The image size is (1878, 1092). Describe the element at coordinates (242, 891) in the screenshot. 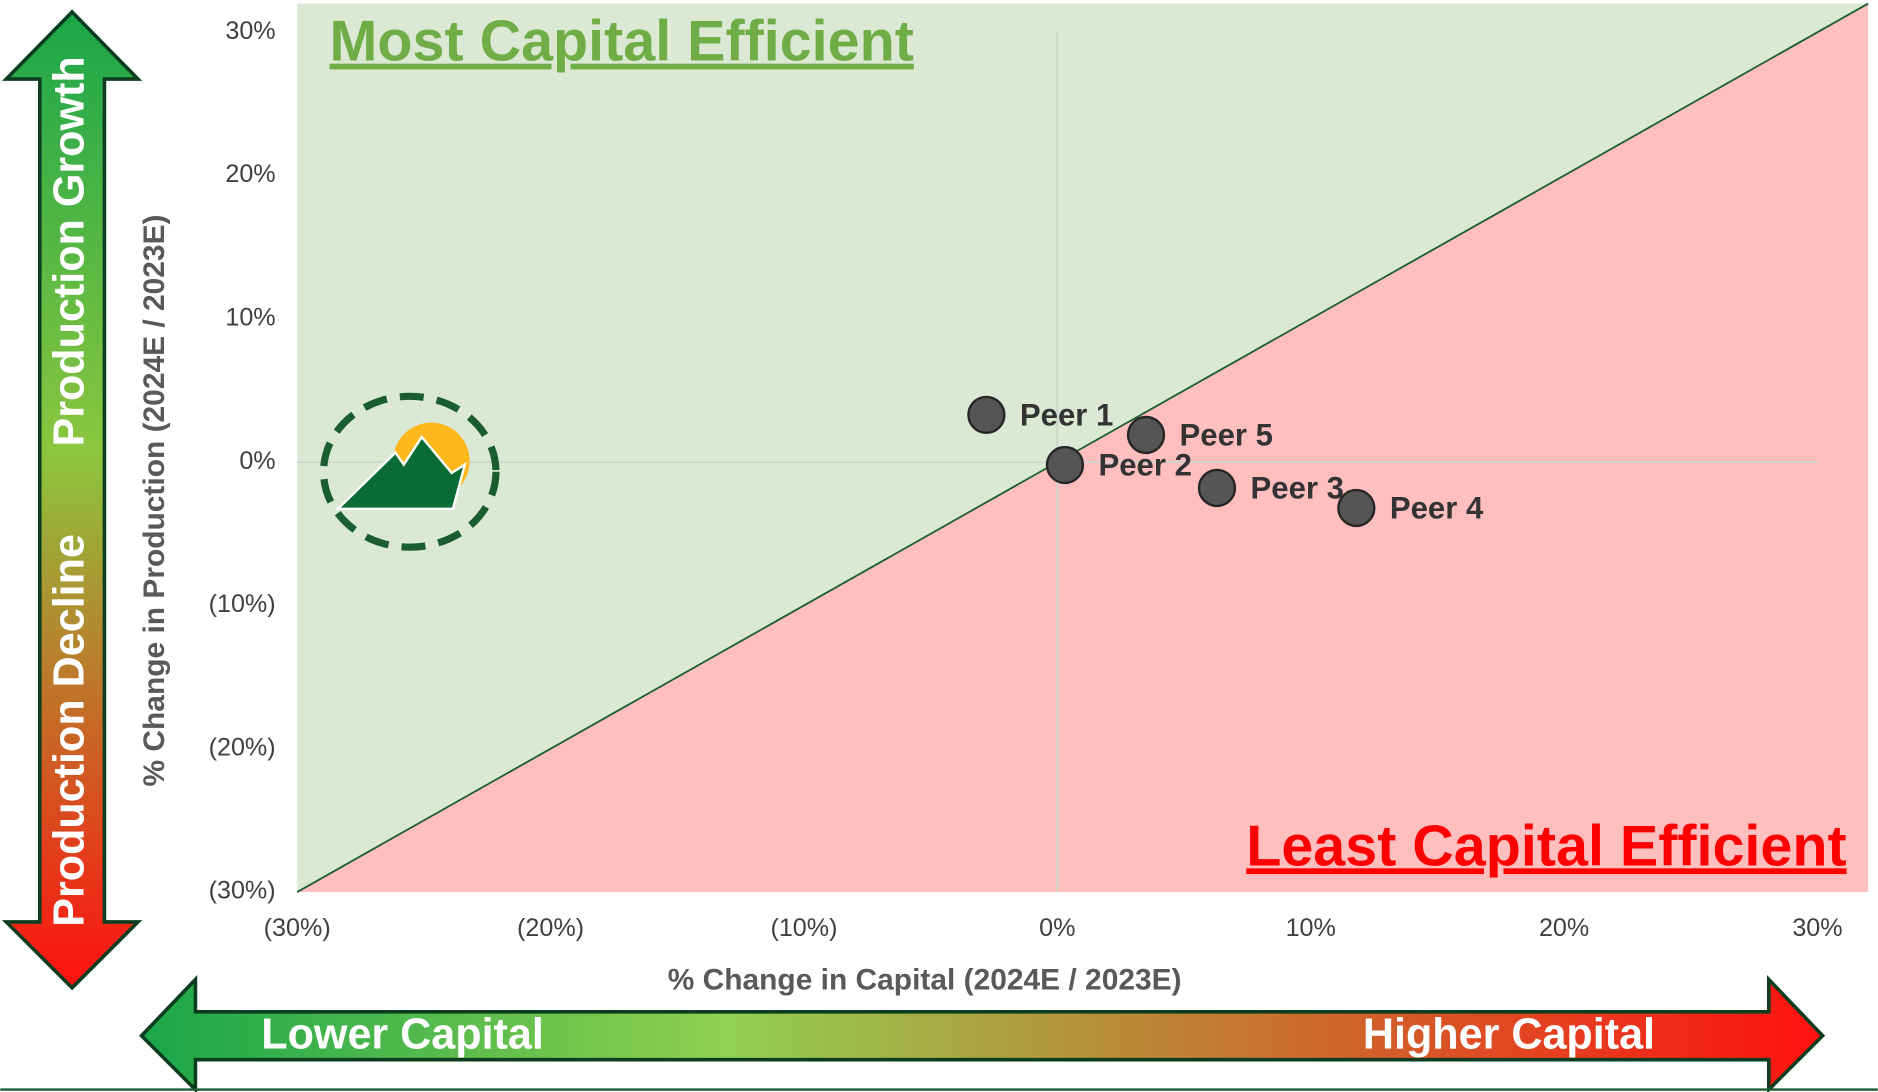

I see `y-tick-label: (30%)` at that location.